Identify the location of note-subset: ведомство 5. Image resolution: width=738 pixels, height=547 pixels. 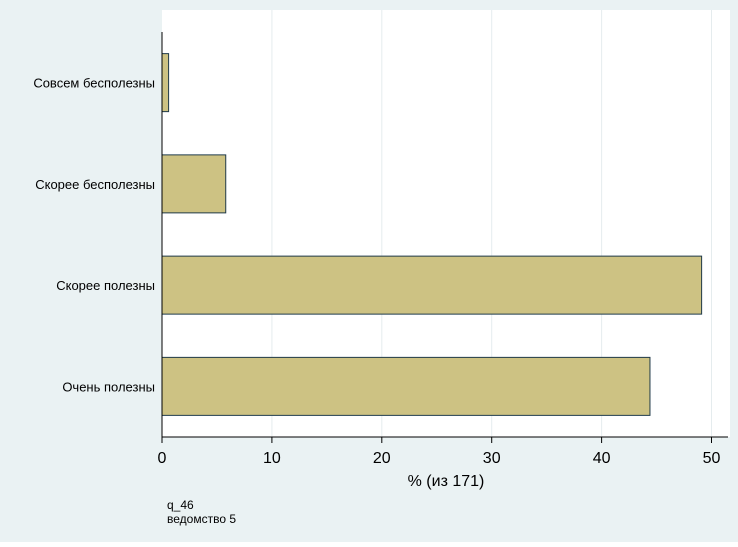
(201, 519).